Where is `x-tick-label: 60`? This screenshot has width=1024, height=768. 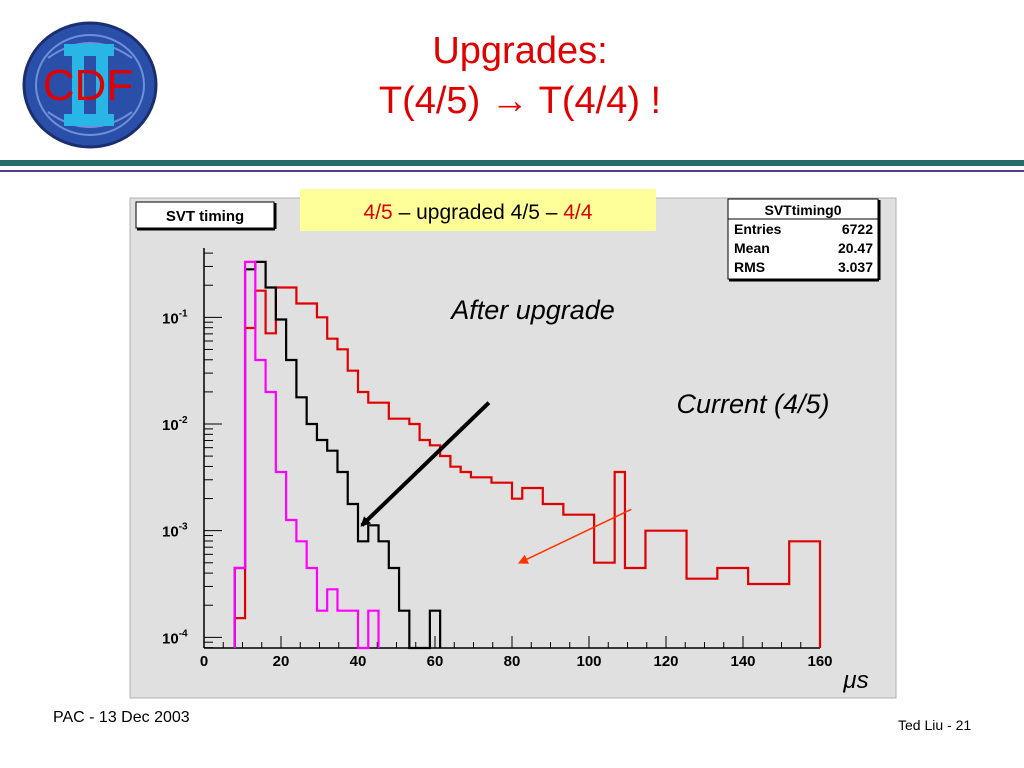 x-tick-label: 60 is located at coordinates (435, 661).